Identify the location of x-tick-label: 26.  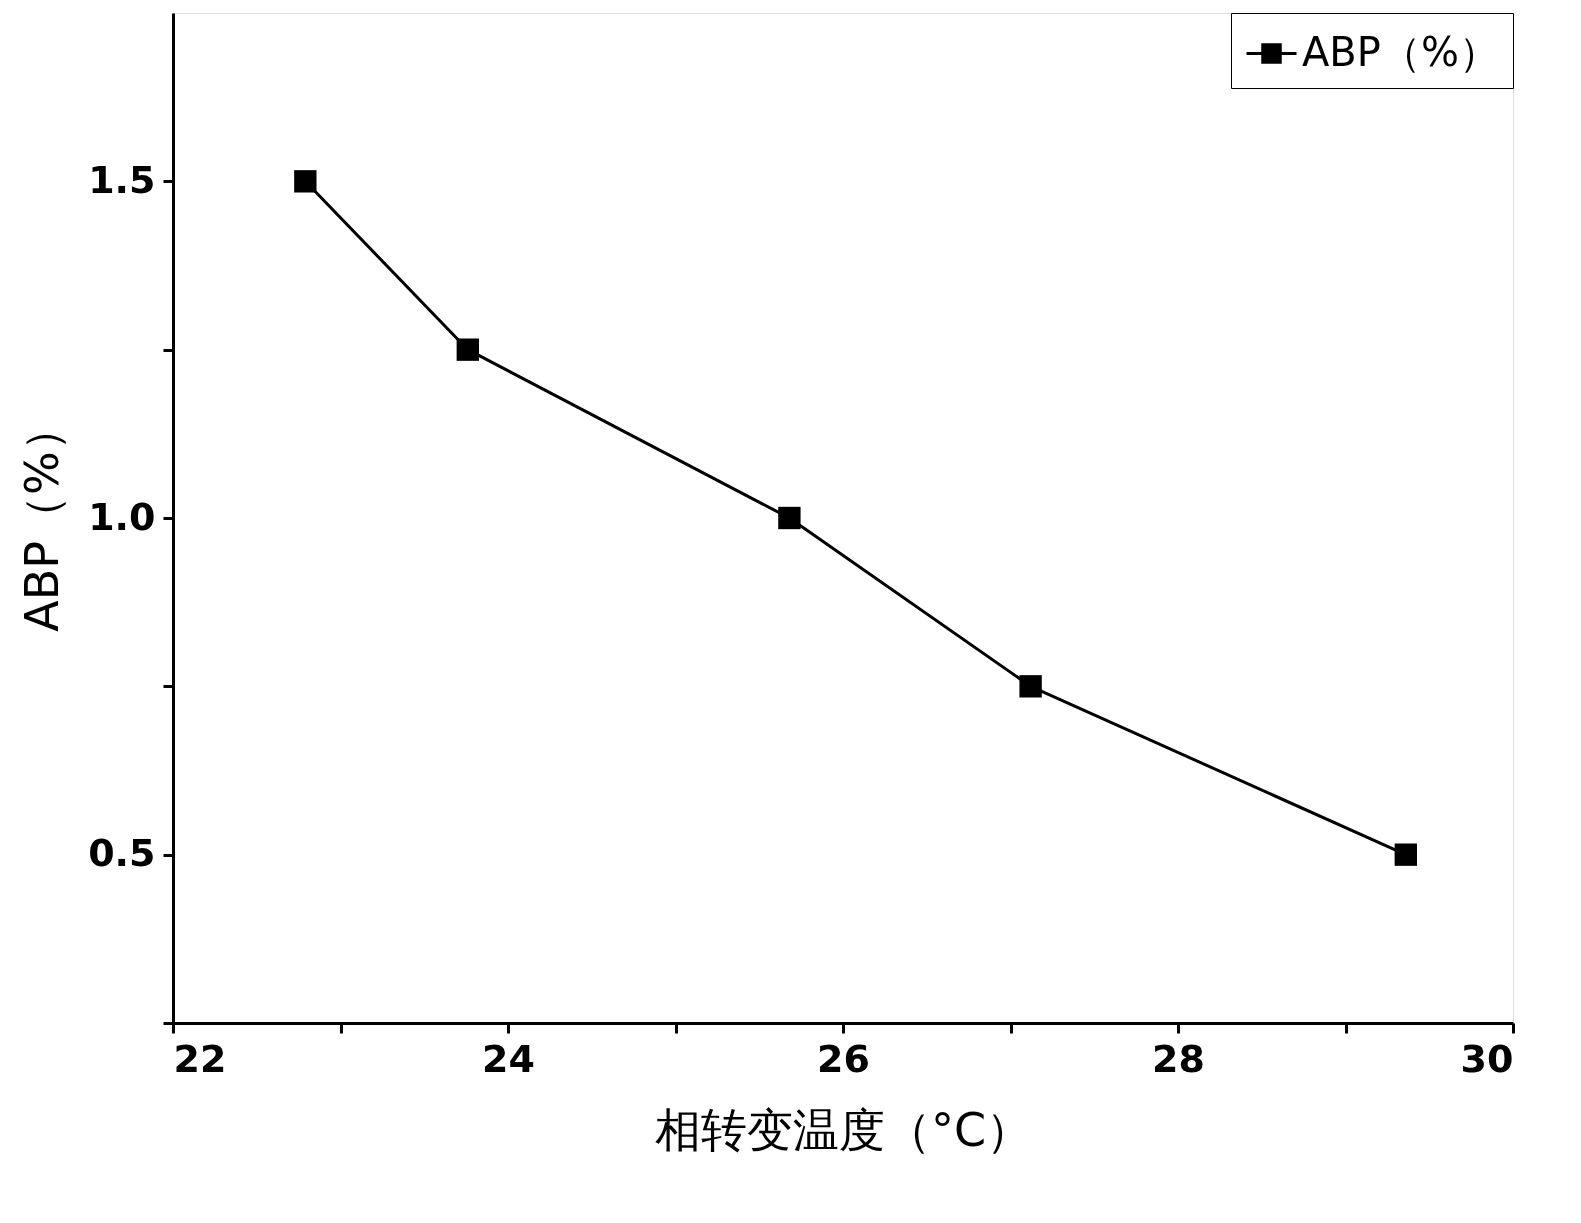
(843, 1058).